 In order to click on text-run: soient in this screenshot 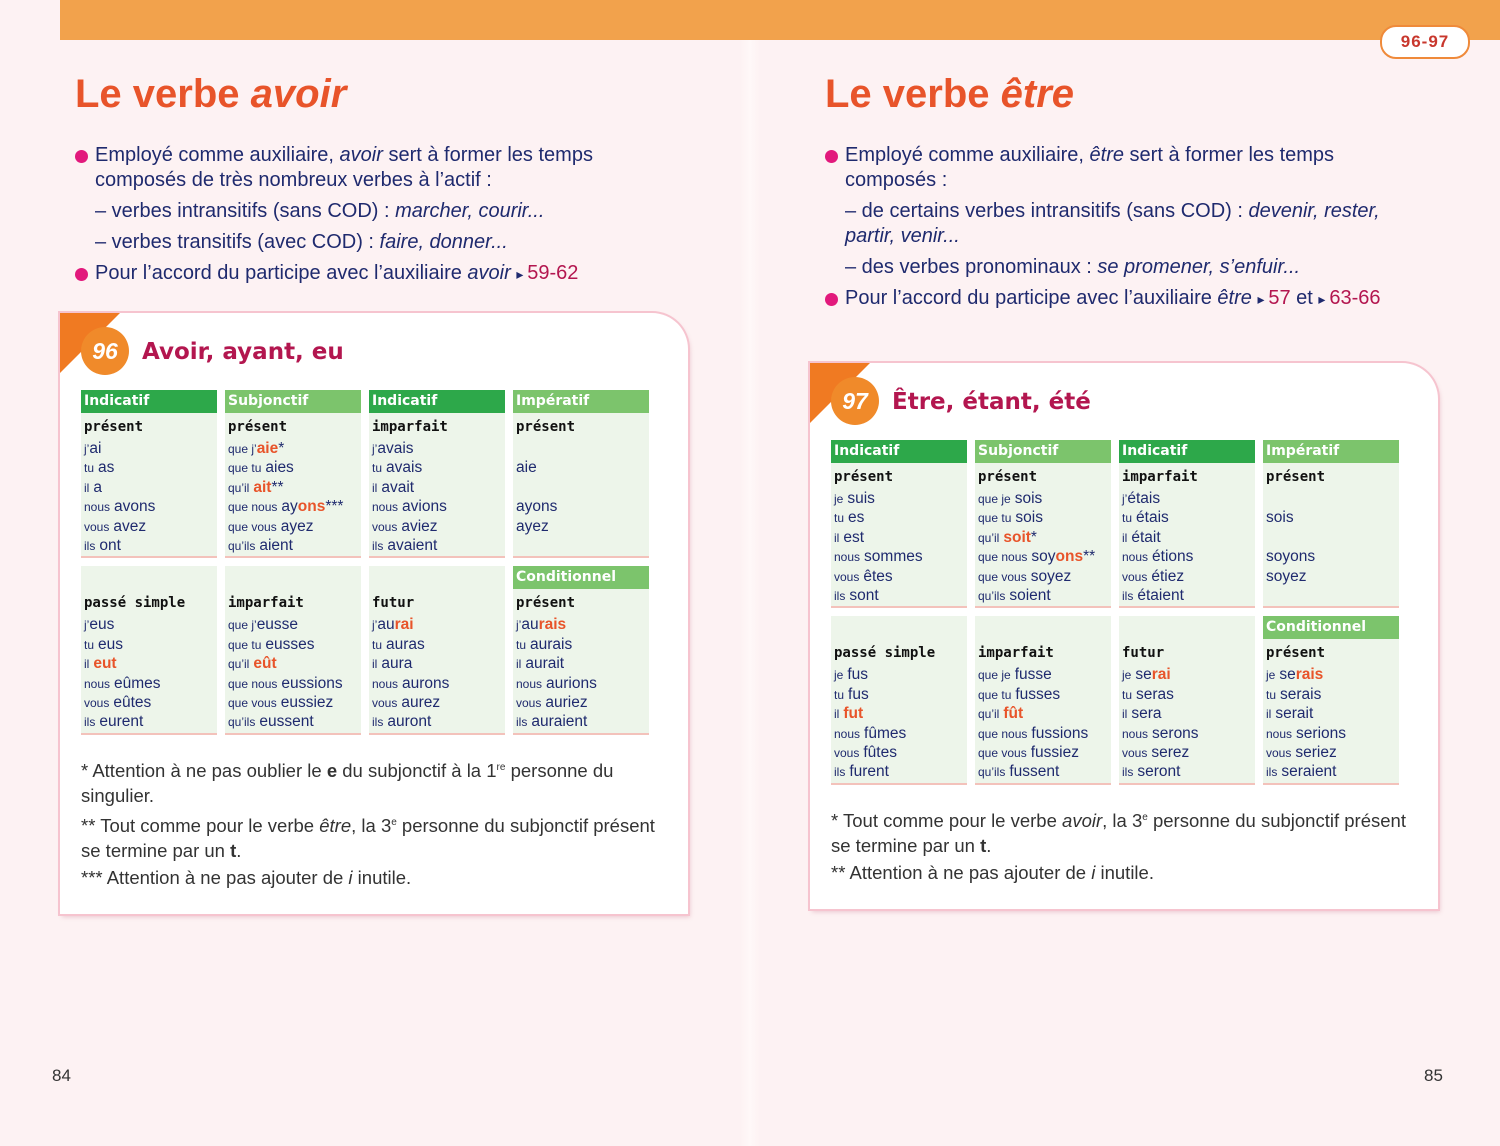, I will do `click(1030, 595)`.